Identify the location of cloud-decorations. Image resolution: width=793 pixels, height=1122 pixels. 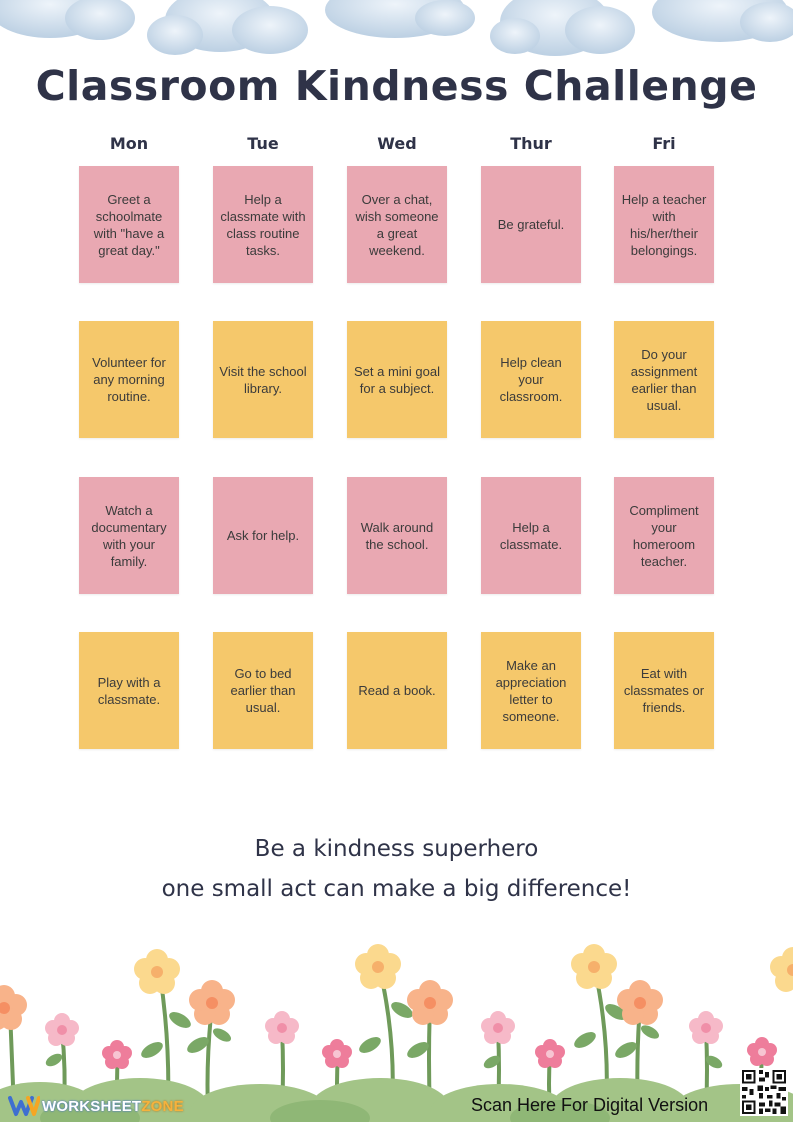
(396, 28).